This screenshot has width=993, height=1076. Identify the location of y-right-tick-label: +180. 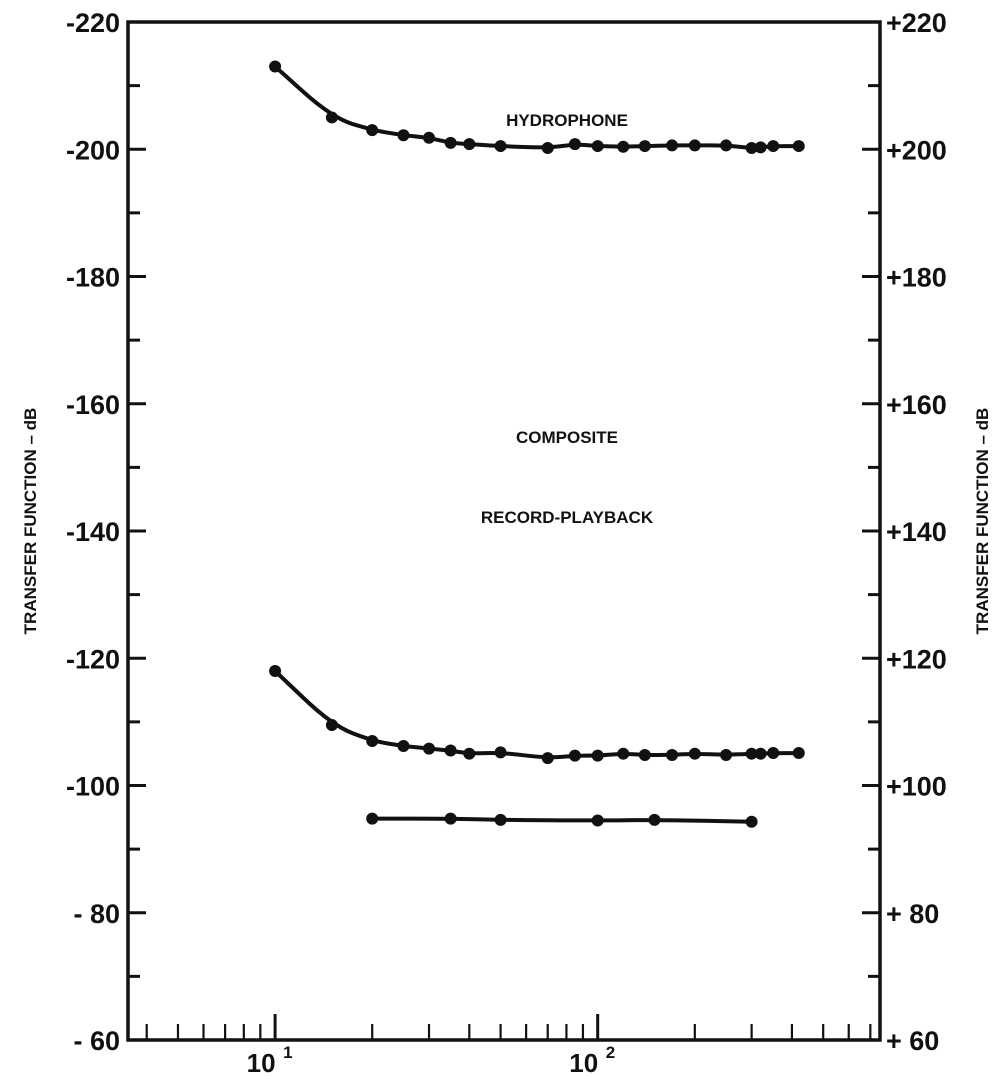
(916, 278).